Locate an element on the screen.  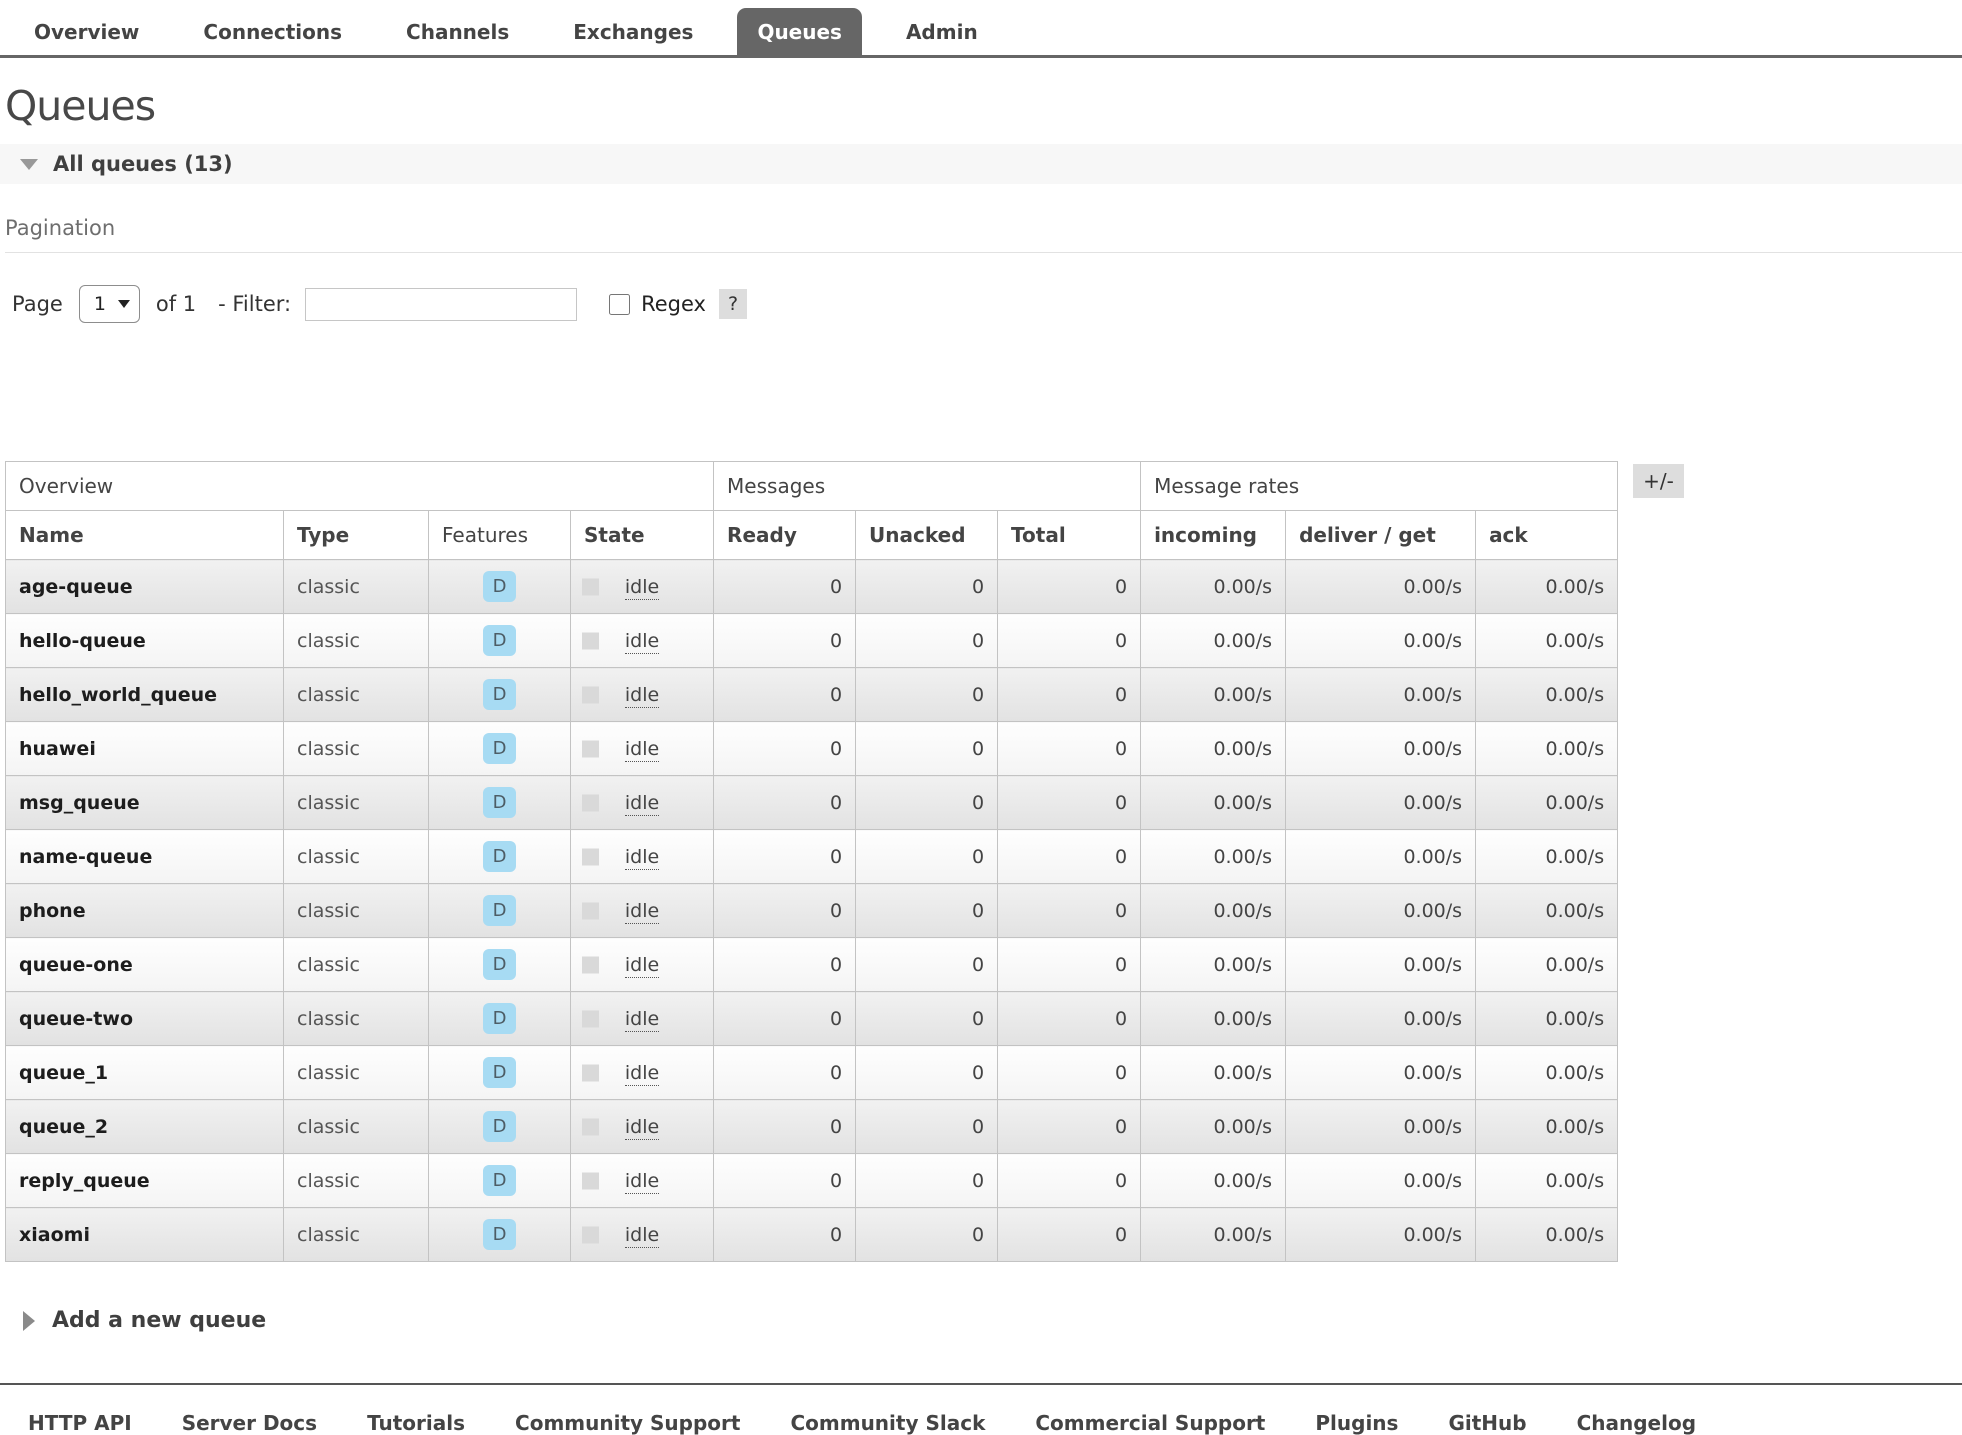
tab-connections: Connections is located at coordinates (272, 31).